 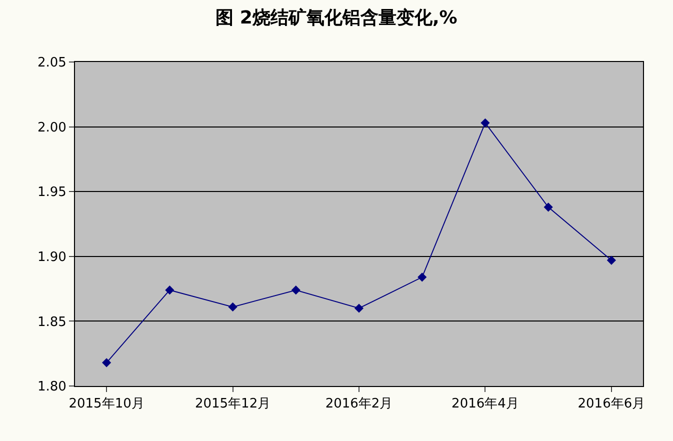 What do you see at coordinates (359, 404) in the screenshot?
I see `x-tick-label: 2016年2月` at bounding box center [359, 404].